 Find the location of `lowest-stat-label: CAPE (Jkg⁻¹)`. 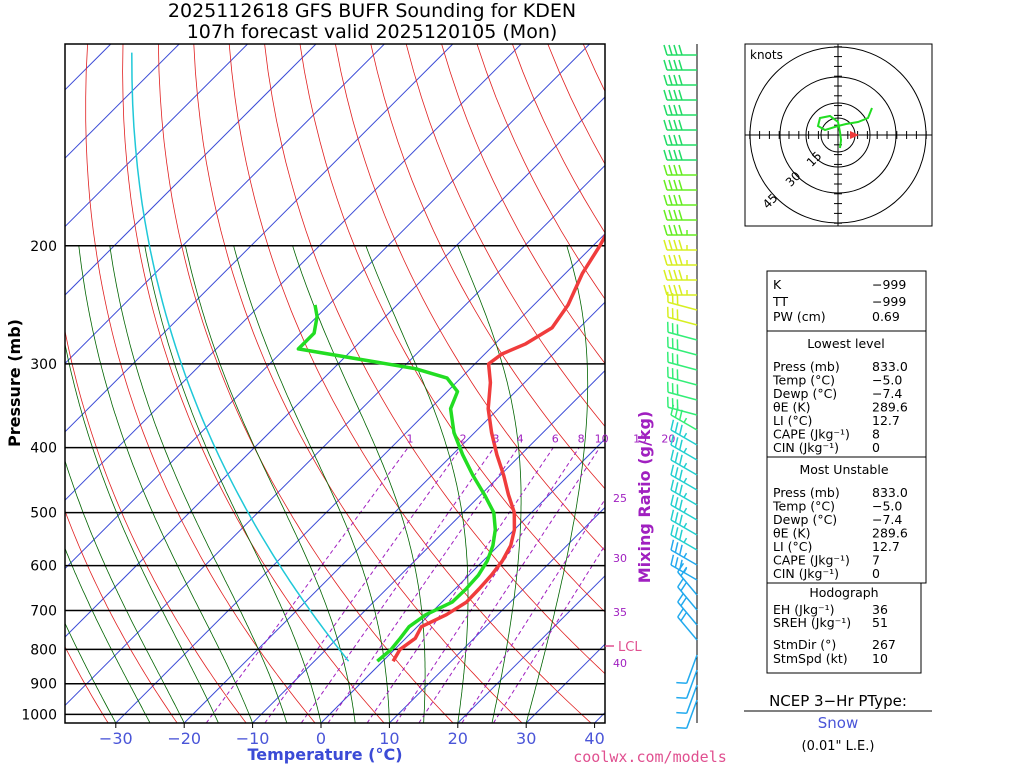

lowest-stat-label: CAPE (Jkg⁻¹) is located at coordinates (811, 434).